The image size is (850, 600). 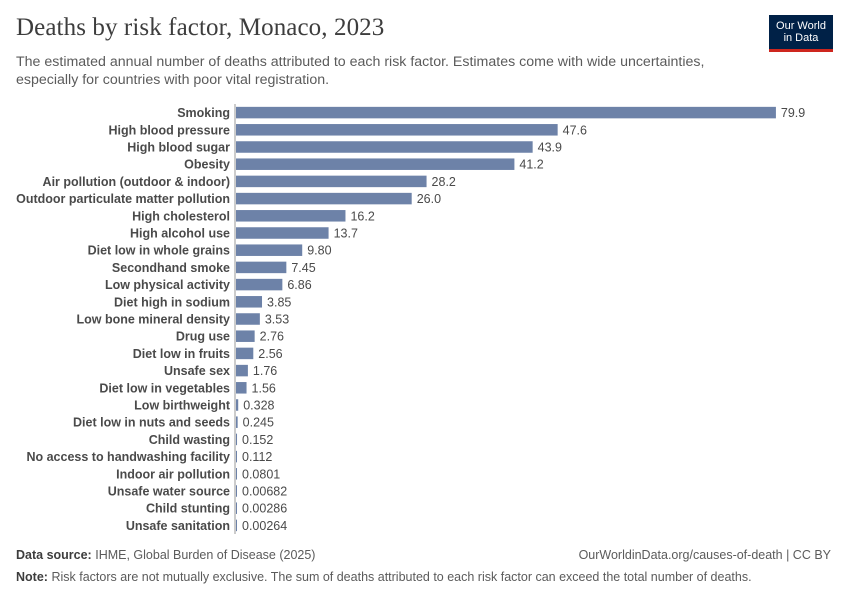 What do you see at coordinates (189, 440) in the screenshot?
I see `category-label: Child wasting` at bounding box center [189, 440].